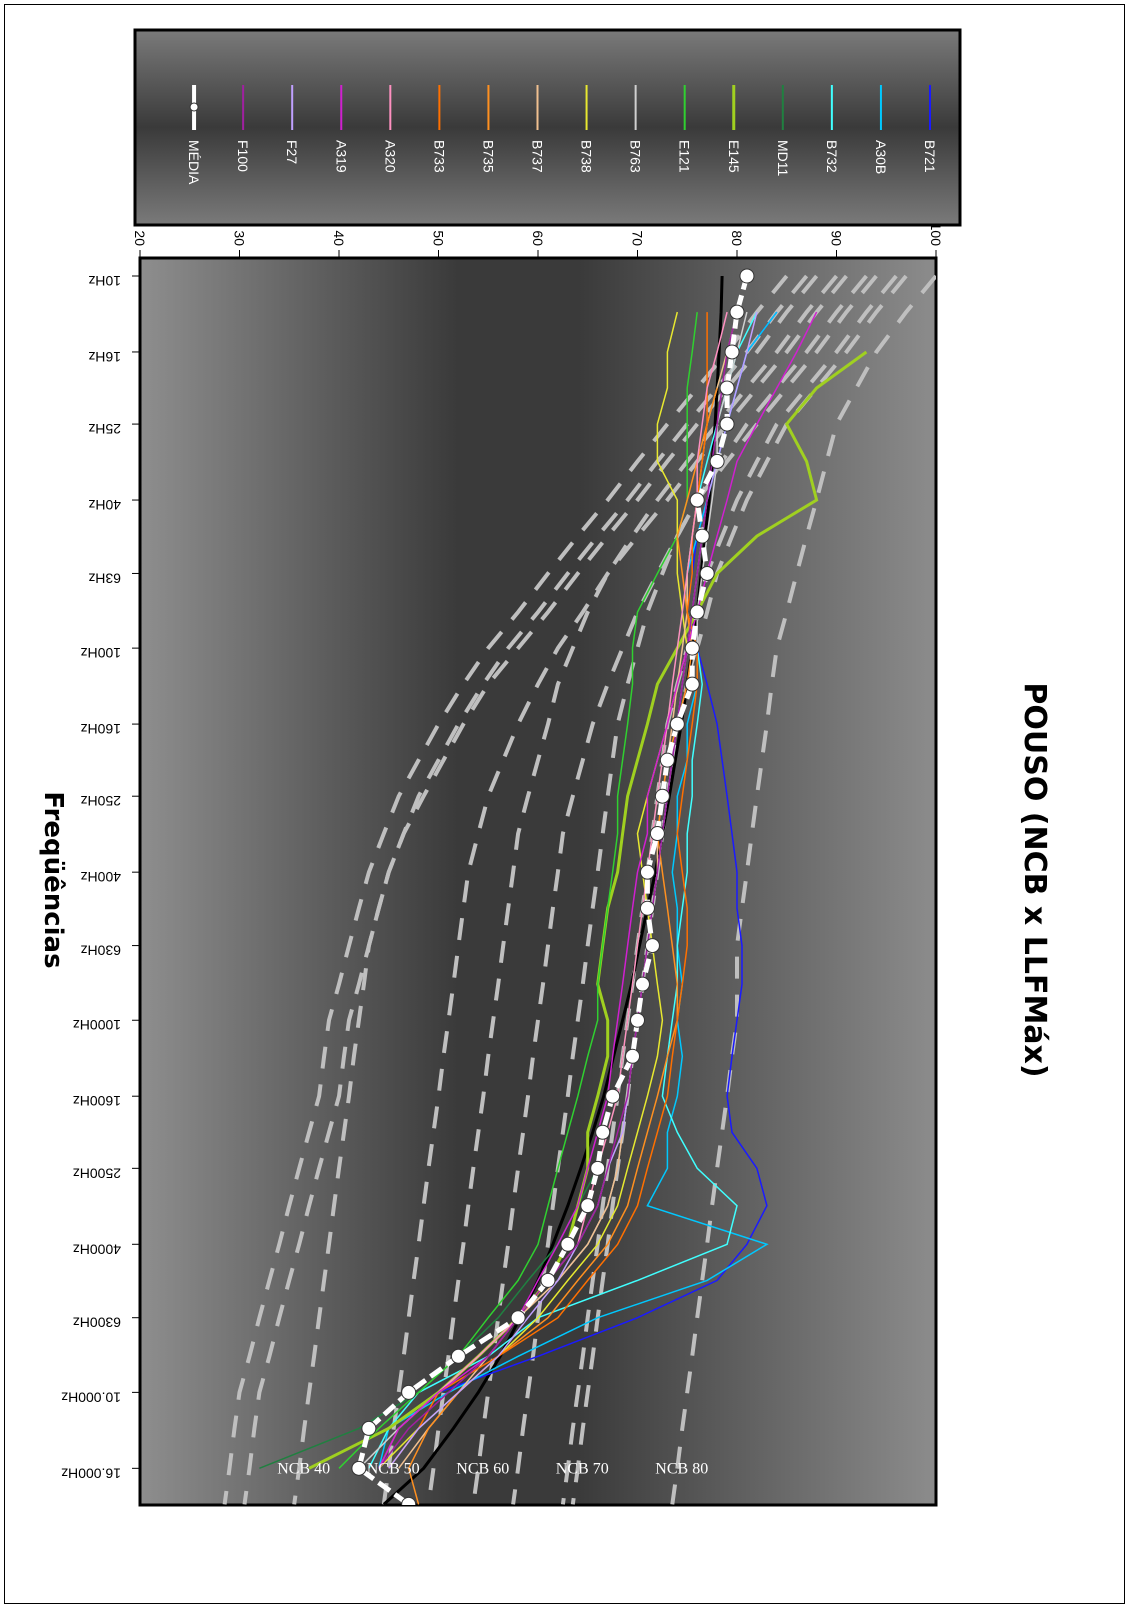 This screenshot has width=1130, height=1609. What do you see at coordinates (881, 157) in the screenshot?
I see `legend-label-a30b: A30B` at bounding box center [881, 157].